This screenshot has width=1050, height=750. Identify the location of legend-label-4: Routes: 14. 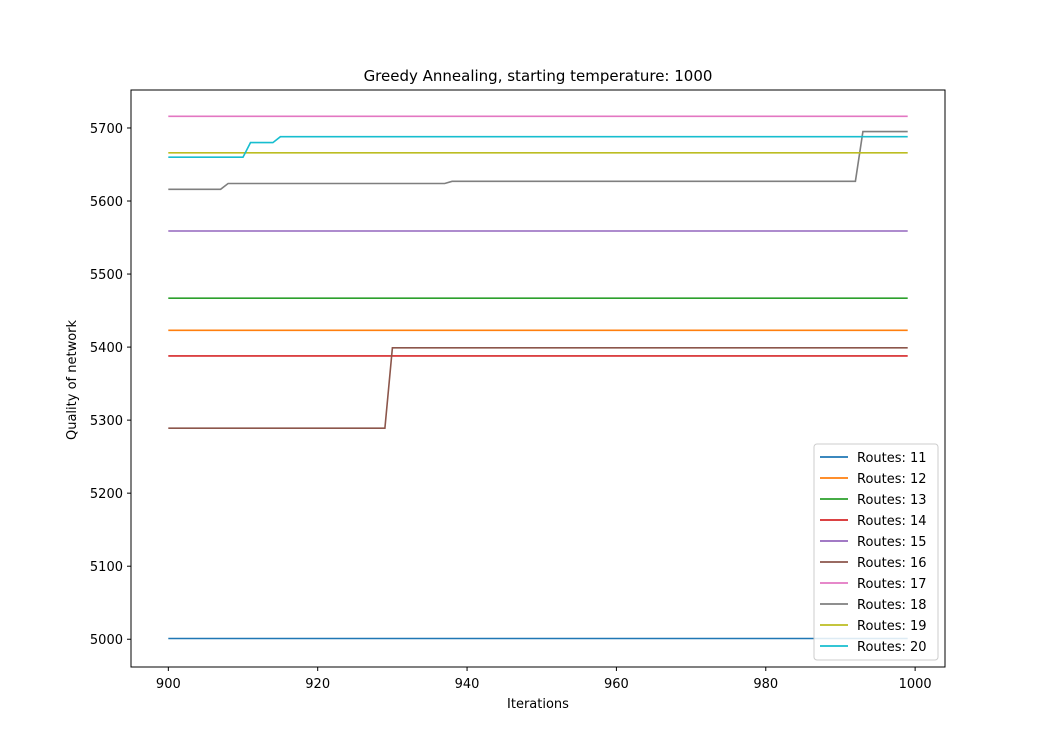
(892, 521).